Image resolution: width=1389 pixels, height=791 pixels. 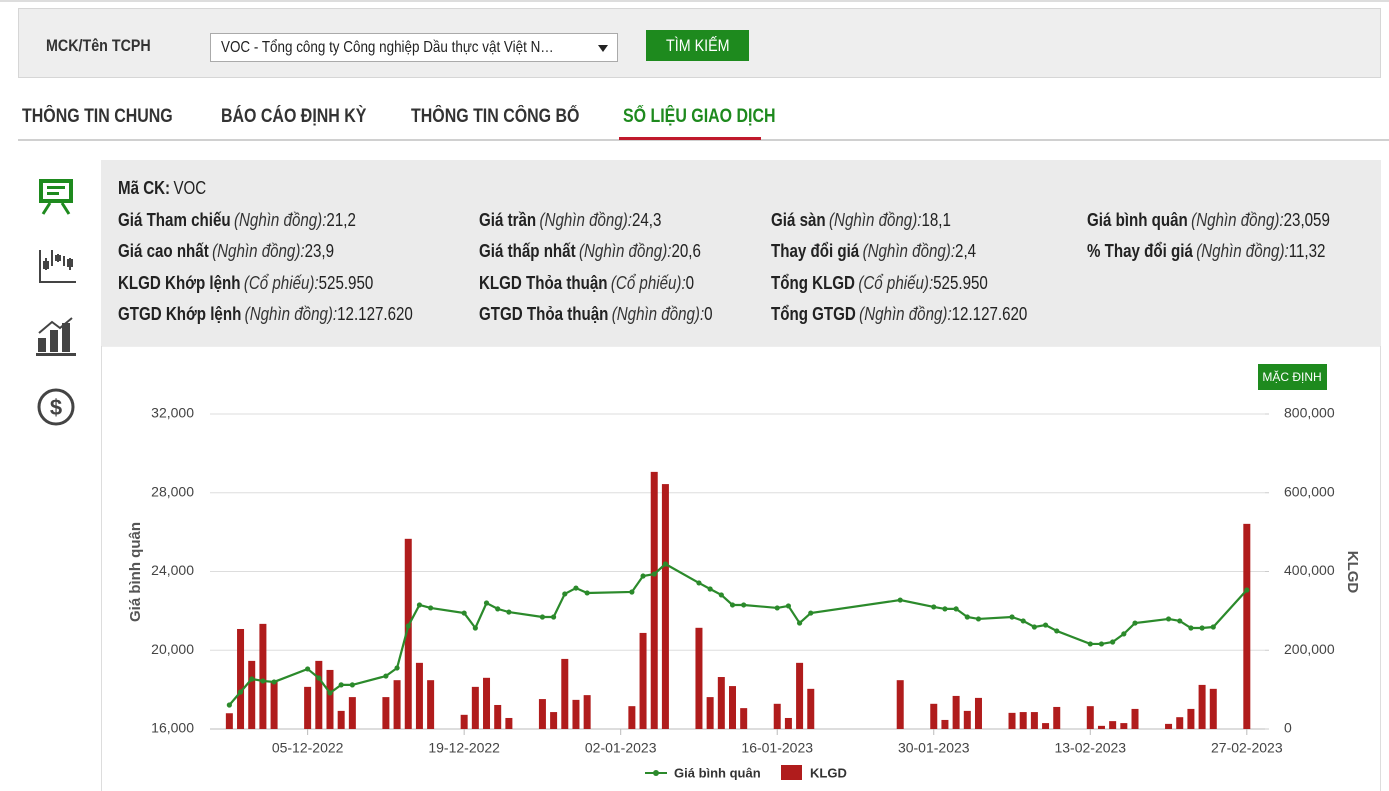 What do you see at coordinates (878, 220) in the screenshot?
I see `info-item: Giá sàn (Nghìn đồng):18,1` at bounding box center [878, 220].